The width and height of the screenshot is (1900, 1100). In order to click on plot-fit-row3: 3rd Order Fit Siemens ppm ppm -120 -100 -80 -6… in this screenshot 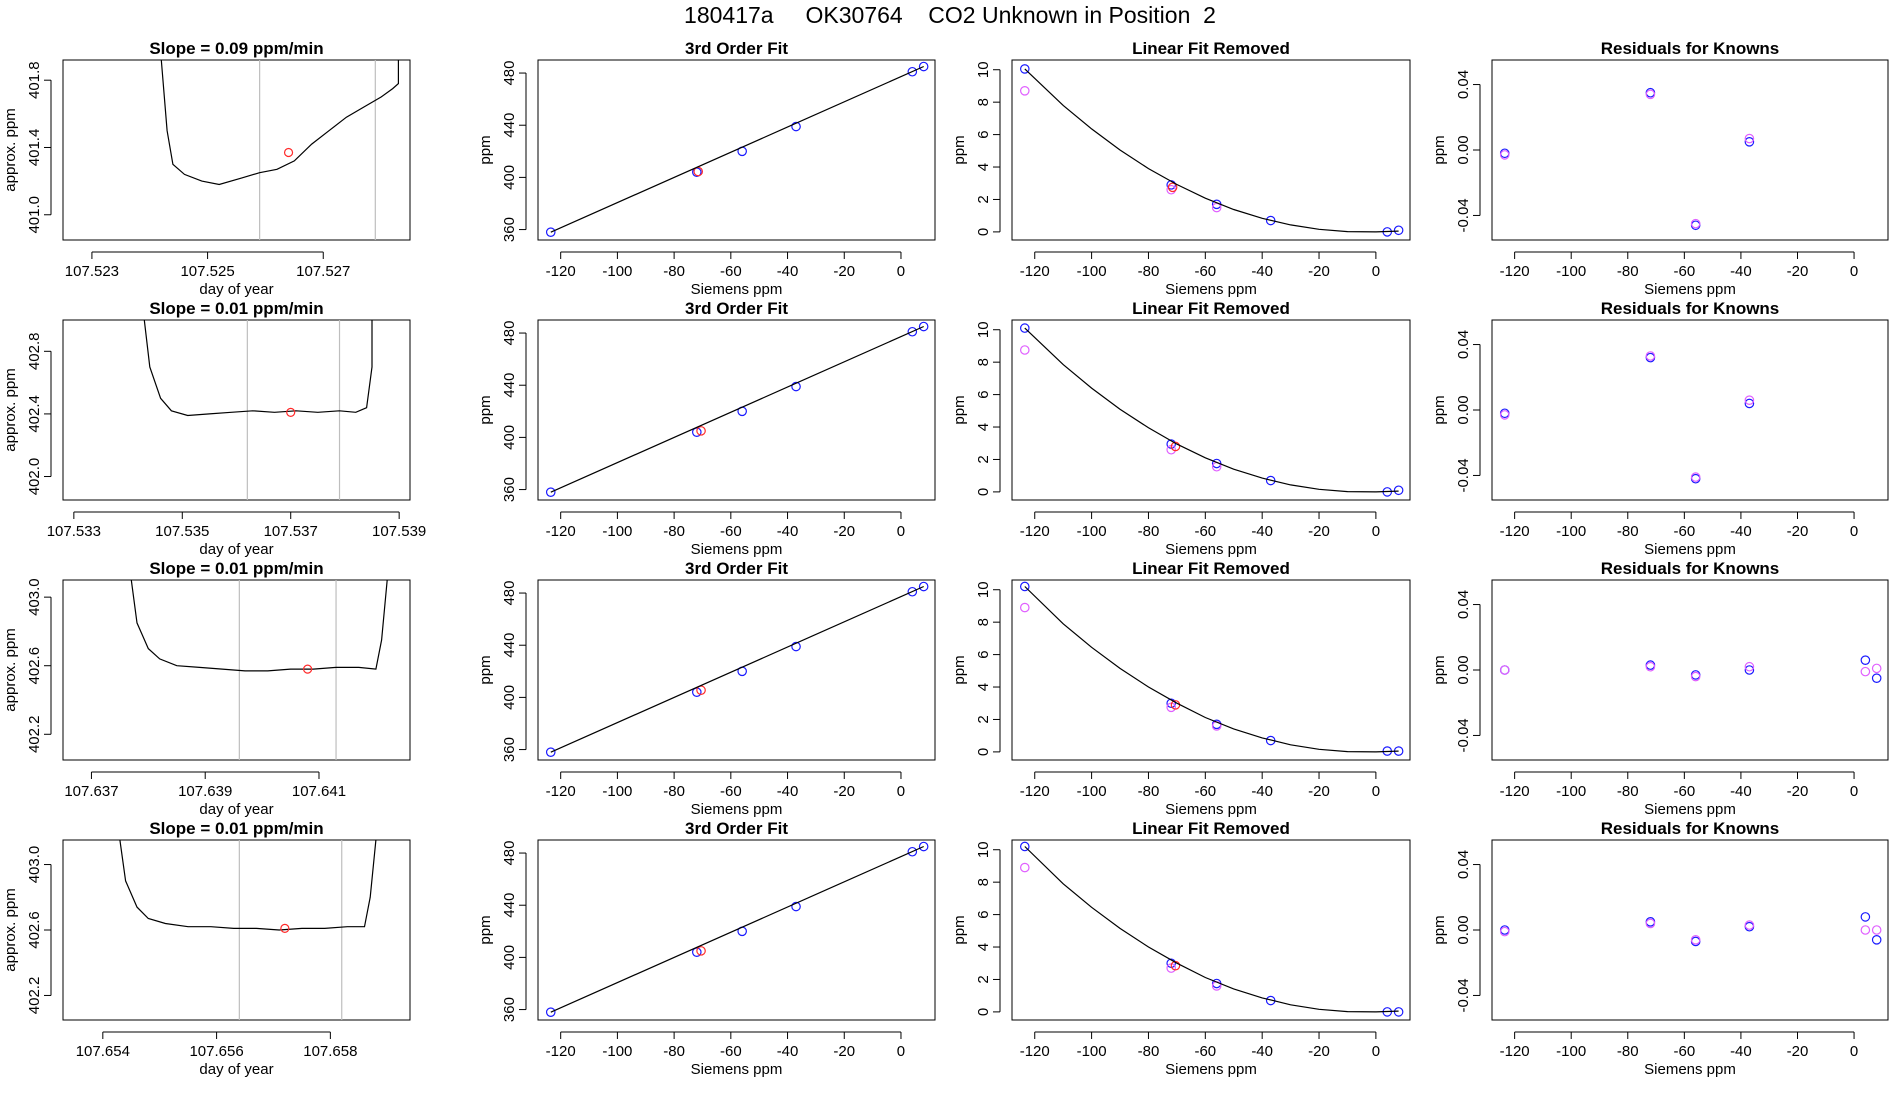, I will do `click(706, 948)`.